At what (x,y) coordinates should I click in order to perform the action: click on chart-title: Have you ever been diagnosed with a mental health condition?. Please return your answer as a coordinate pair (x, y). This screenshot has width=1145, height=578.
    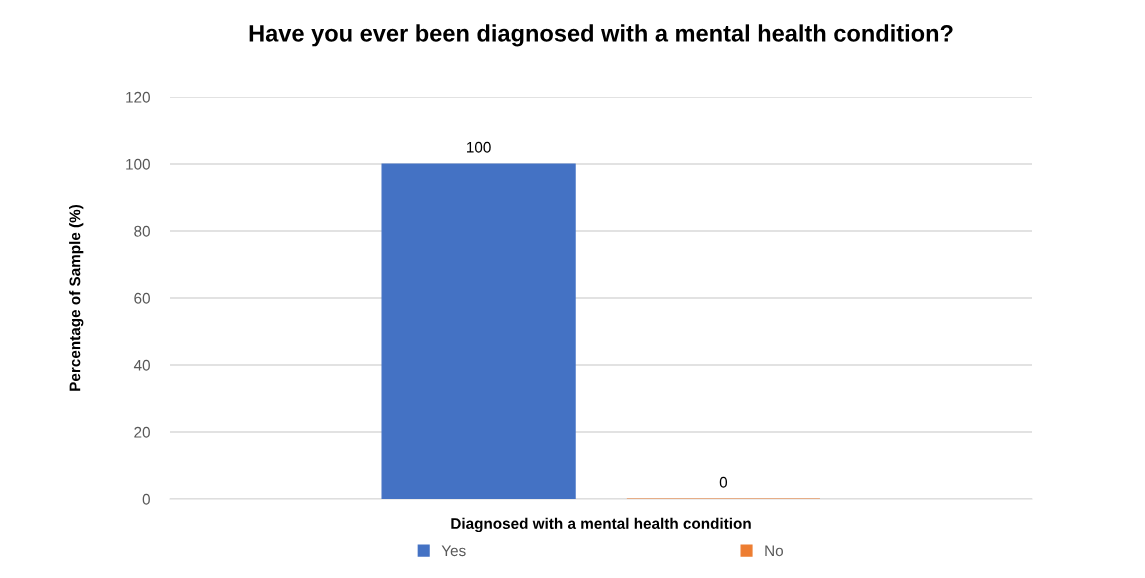
    Looking at the image, I should click on (601, 35).